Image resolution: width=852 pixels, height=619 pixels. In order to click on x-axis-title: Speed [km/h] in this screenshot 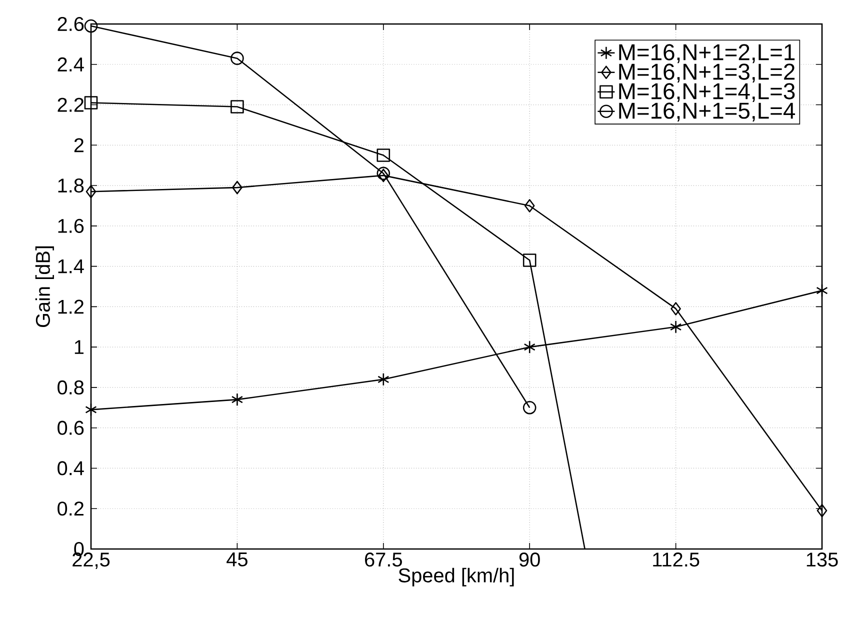, I will do `click(456, 577)`.